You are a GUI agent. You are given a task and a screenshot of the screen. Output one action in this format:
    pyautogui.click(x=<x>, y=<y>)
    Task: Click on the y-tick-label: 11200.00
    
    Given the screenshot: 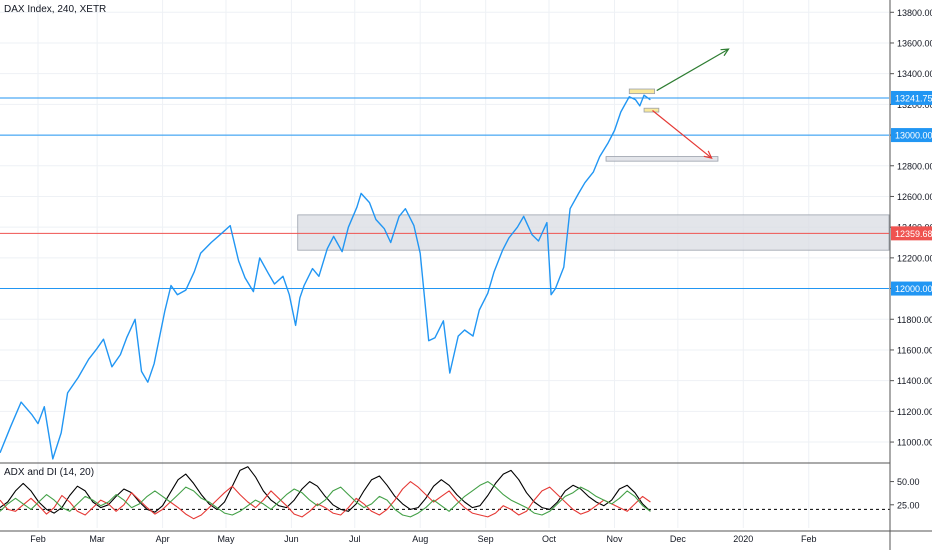 What is the action you would take?
    pyautogui.click(x=914, y=412)
    